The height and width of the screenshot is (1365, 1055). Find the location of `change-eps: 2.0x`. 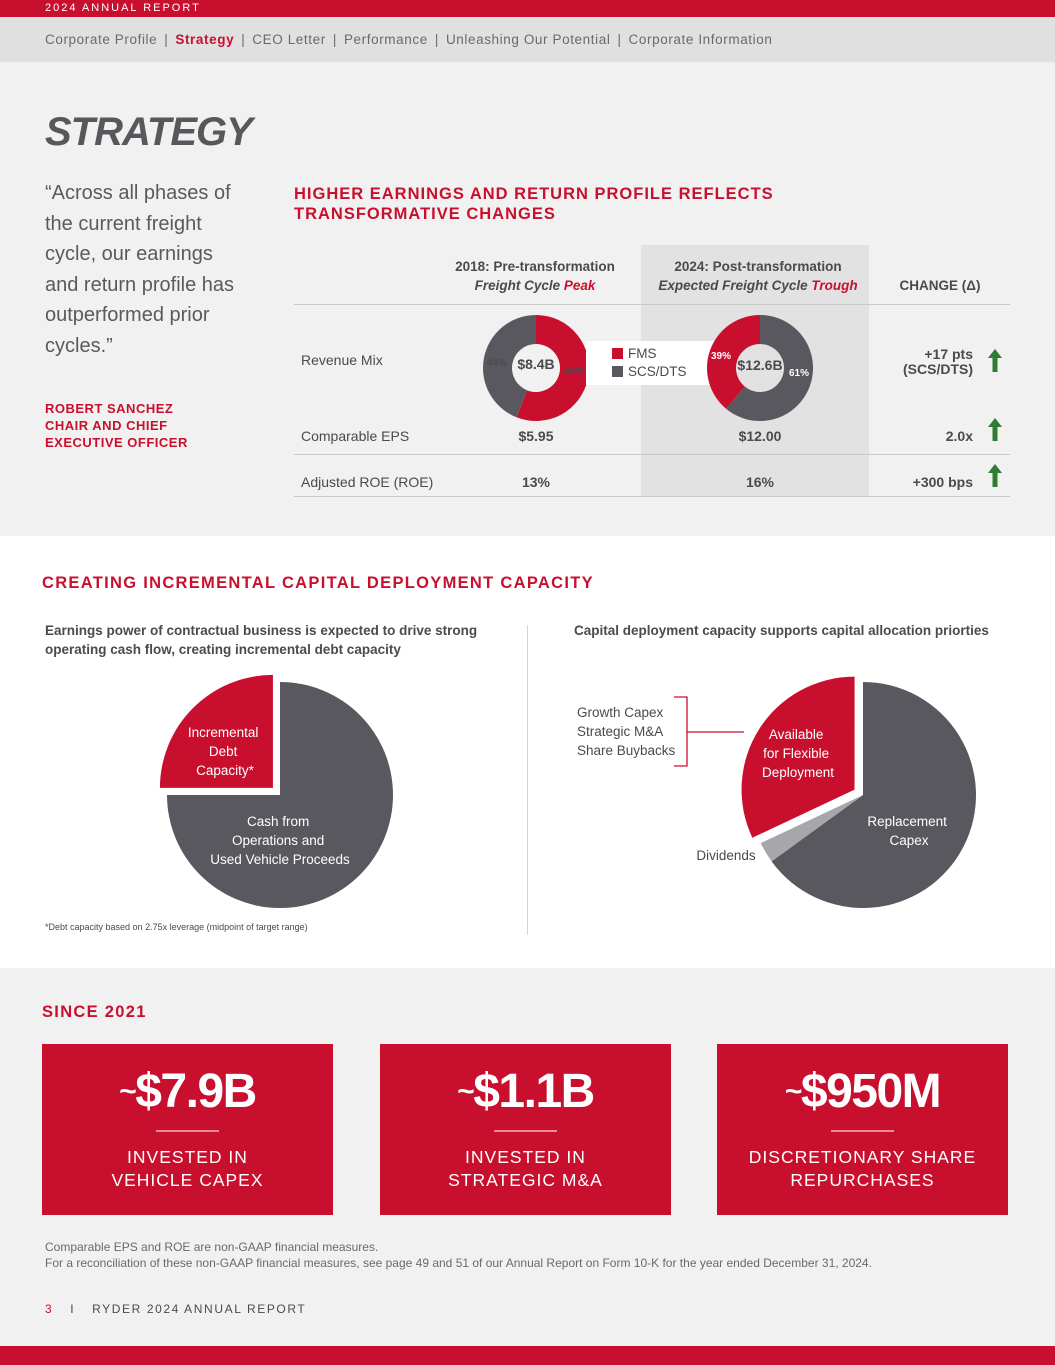

change-eps: 2.0x is located at coordinates (959, 436).